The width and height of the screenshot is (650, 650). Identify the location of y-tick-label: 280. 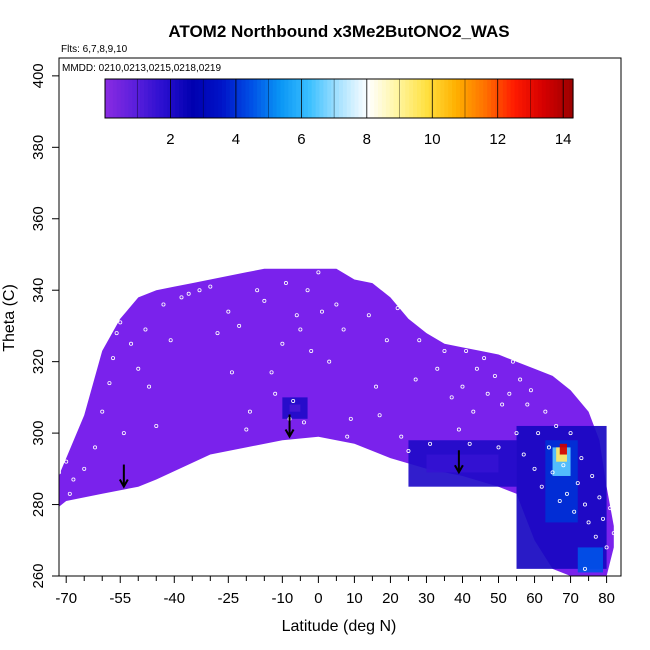
(38, 504).